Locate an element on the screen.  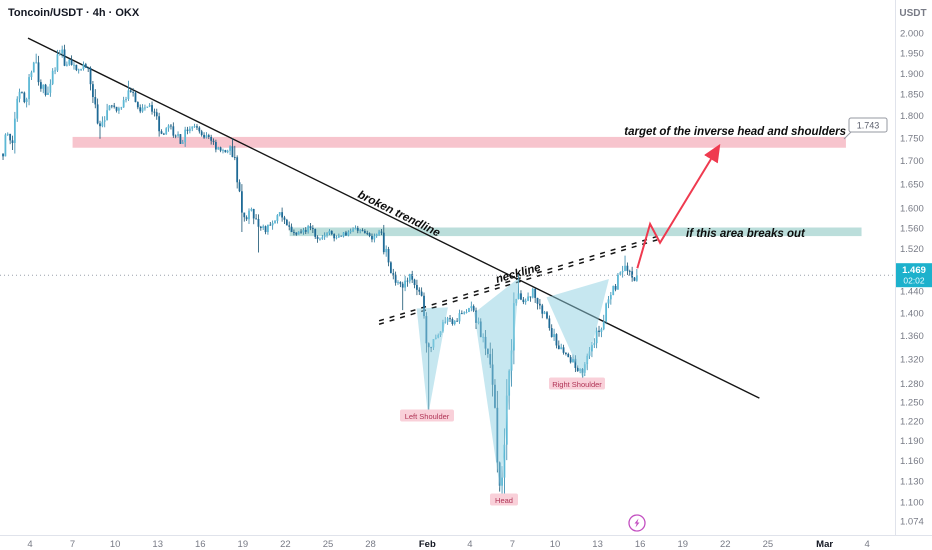
projected-breakout-arrow is located at coordinates (678, 206).